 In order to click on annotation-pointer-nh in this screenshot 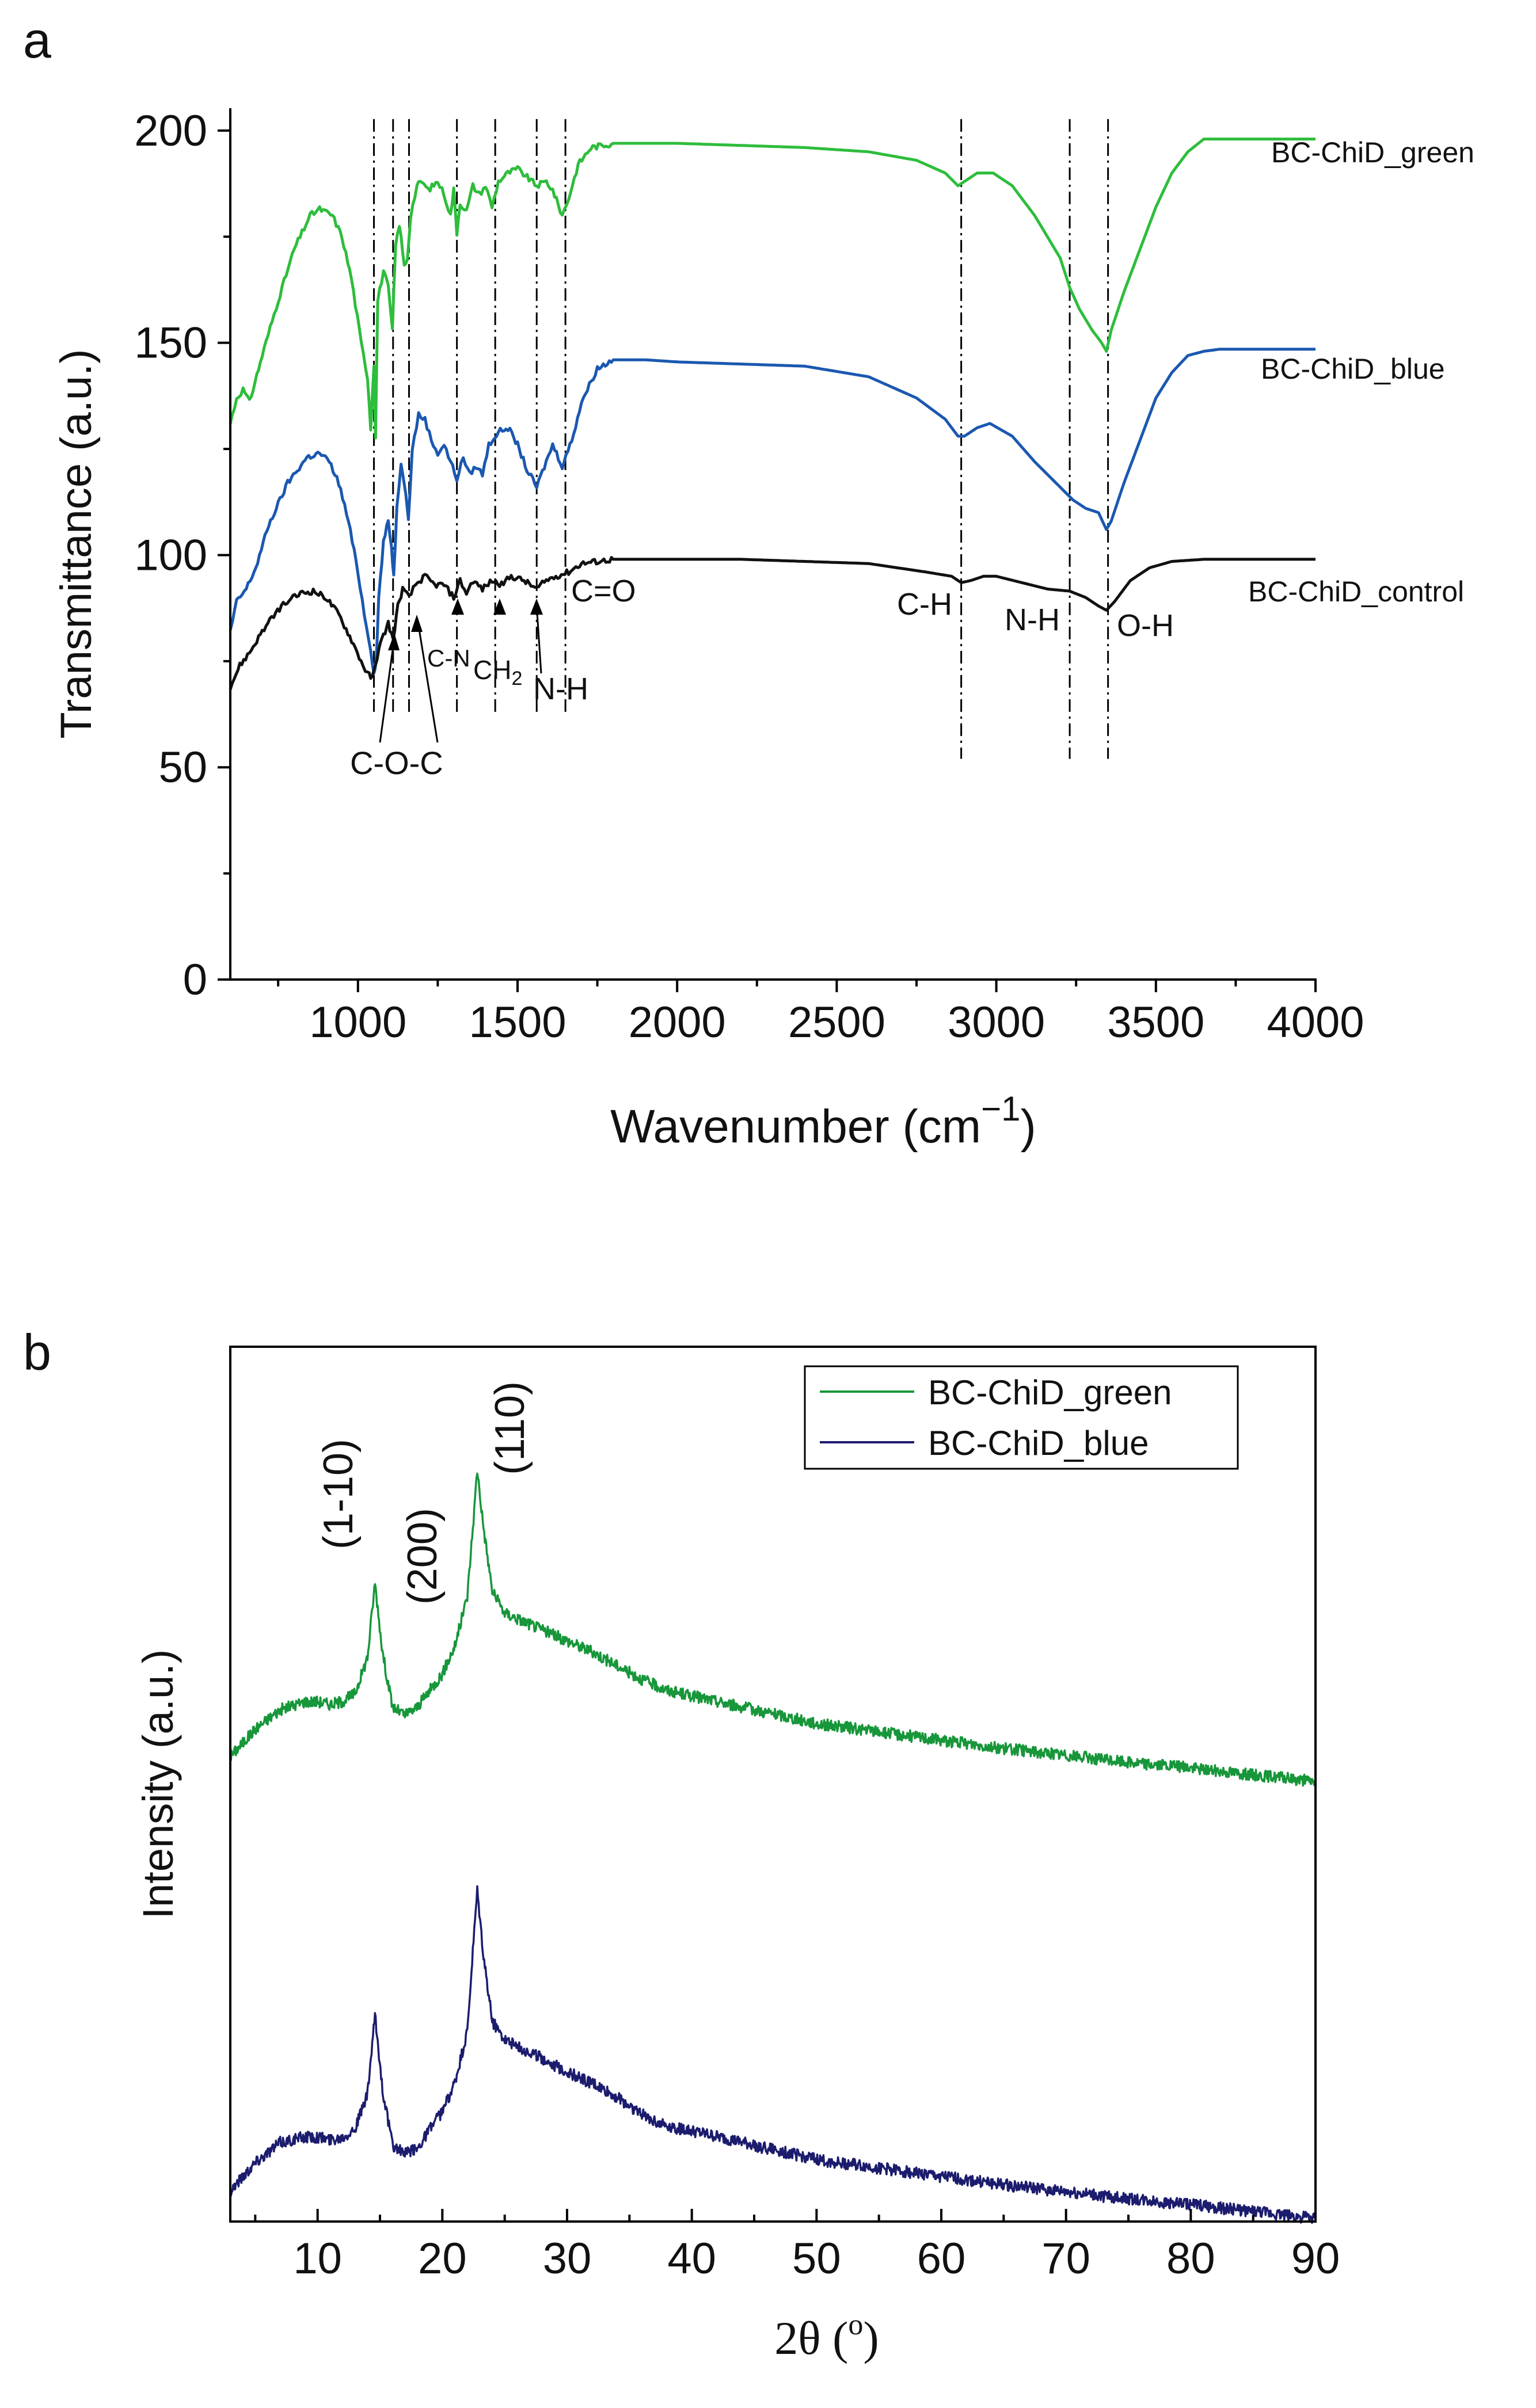, I will do `click(538, 639)`.